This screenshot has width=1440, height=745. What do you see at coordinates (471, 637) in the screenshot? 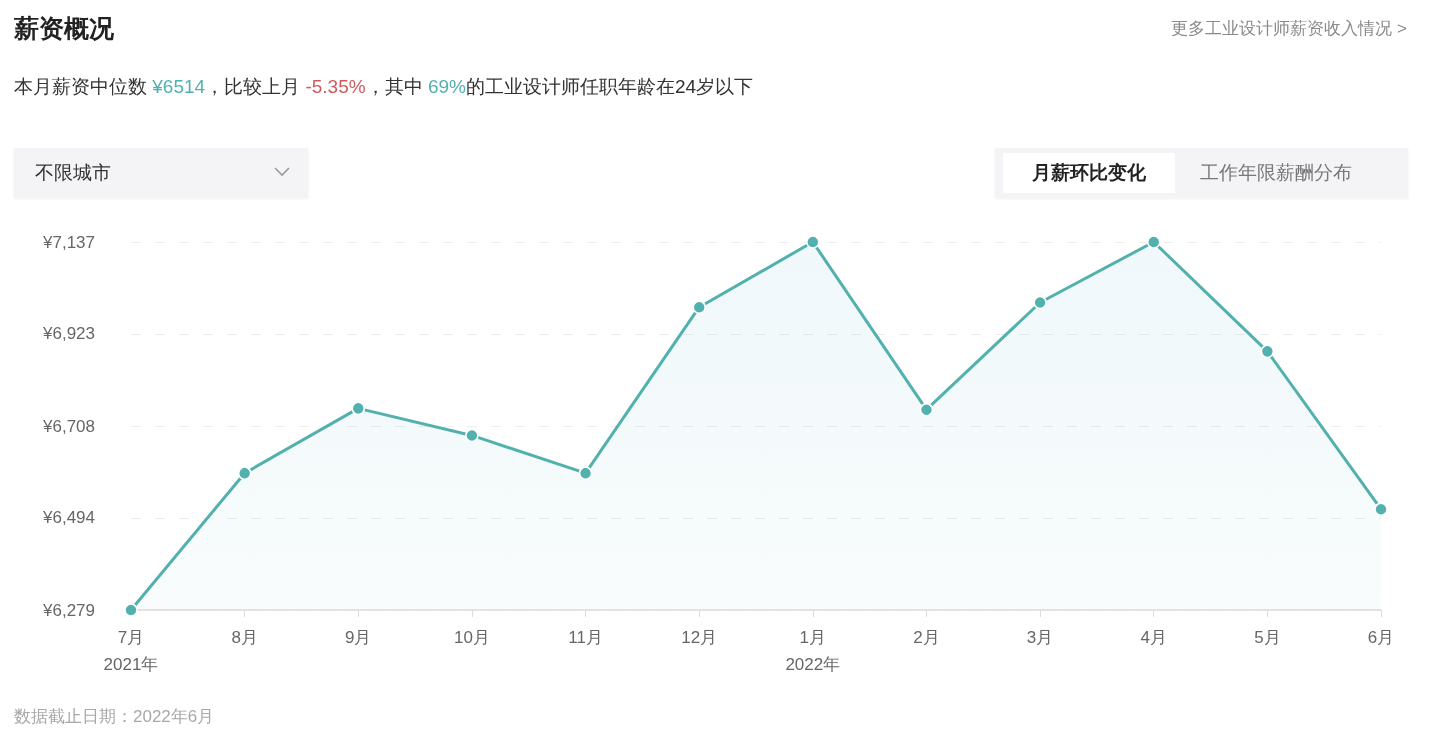
I see `x-tick-label: 10月` at bounding box center [471, 637].